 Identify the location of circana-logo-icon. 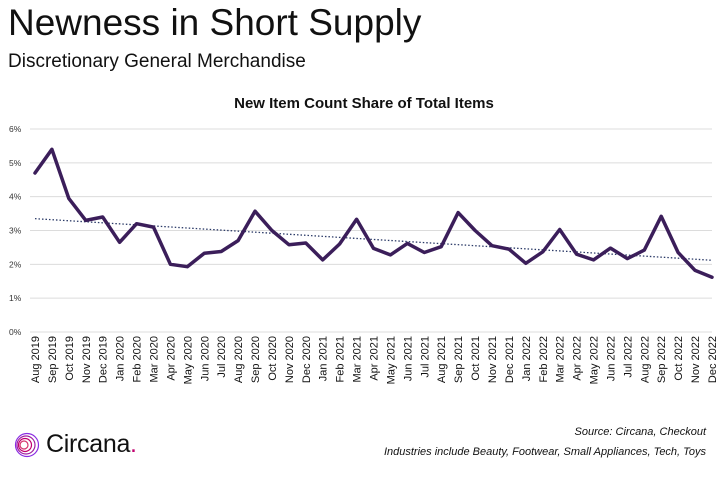
(27, 444).